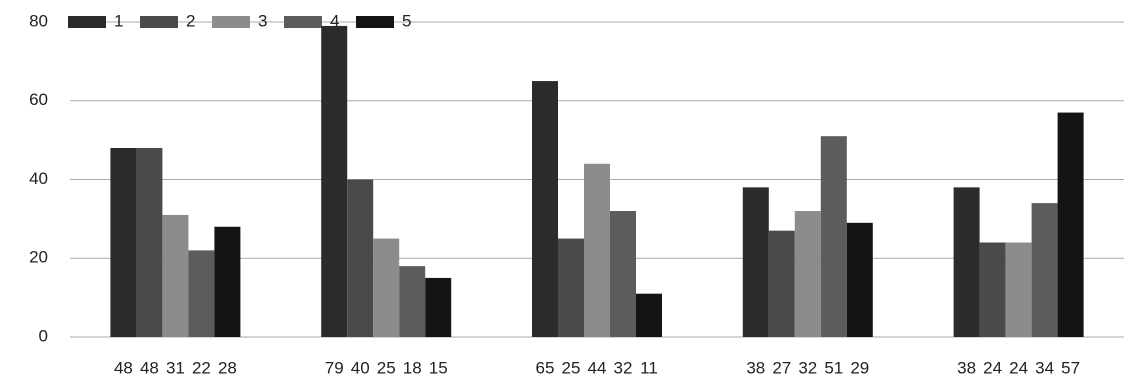 The image size is (1124, 382). I want to click on value-label: 79, so click(334, 367).